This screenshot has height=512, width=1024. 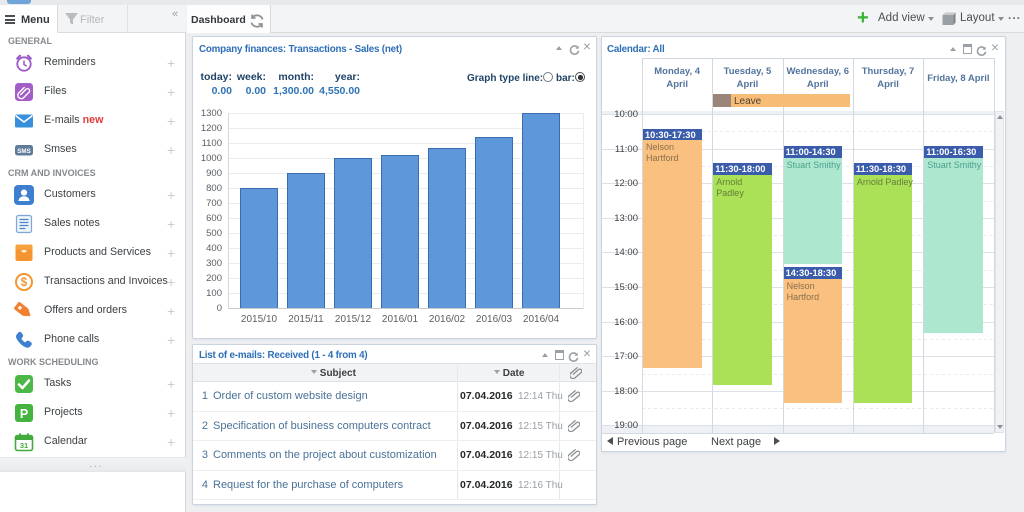 I want to click on svg-text: SMS, so click(x=23, y=151).